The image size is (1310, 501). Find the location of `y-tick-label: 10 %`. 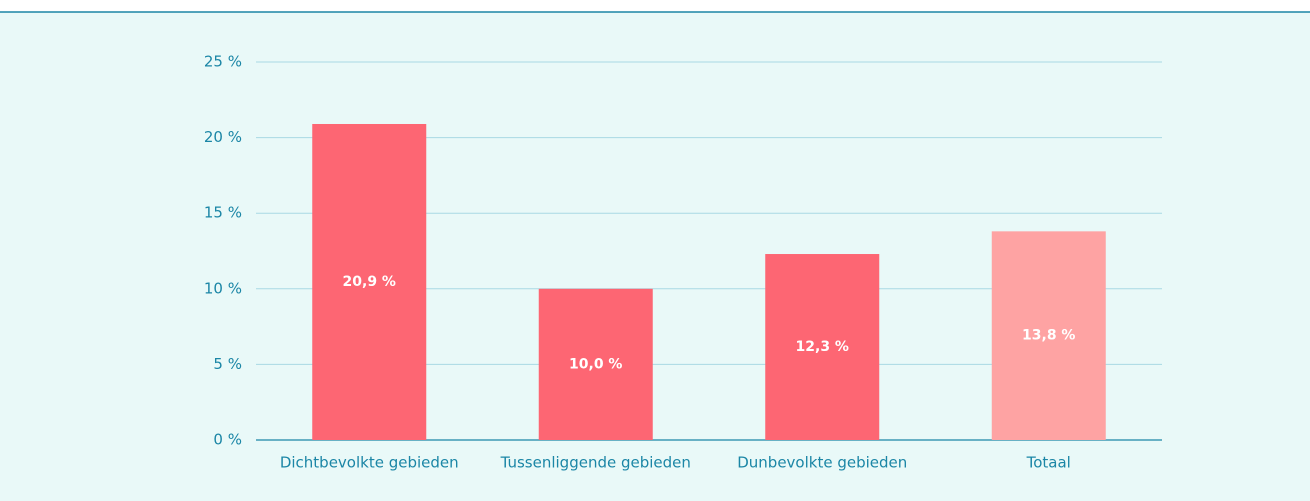

y-tick-label: 10 % is located at coordinates (223, 288).